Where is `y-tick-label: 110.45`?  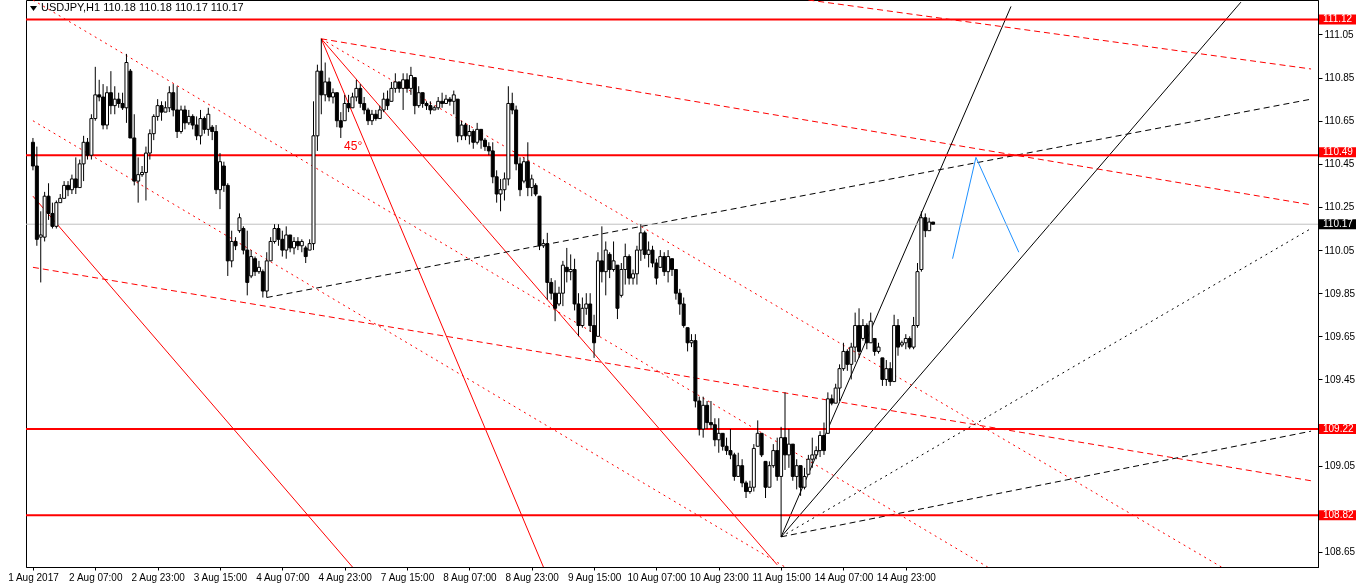 y-tick-label: 110.45 is located at coordinates (1339, 164).